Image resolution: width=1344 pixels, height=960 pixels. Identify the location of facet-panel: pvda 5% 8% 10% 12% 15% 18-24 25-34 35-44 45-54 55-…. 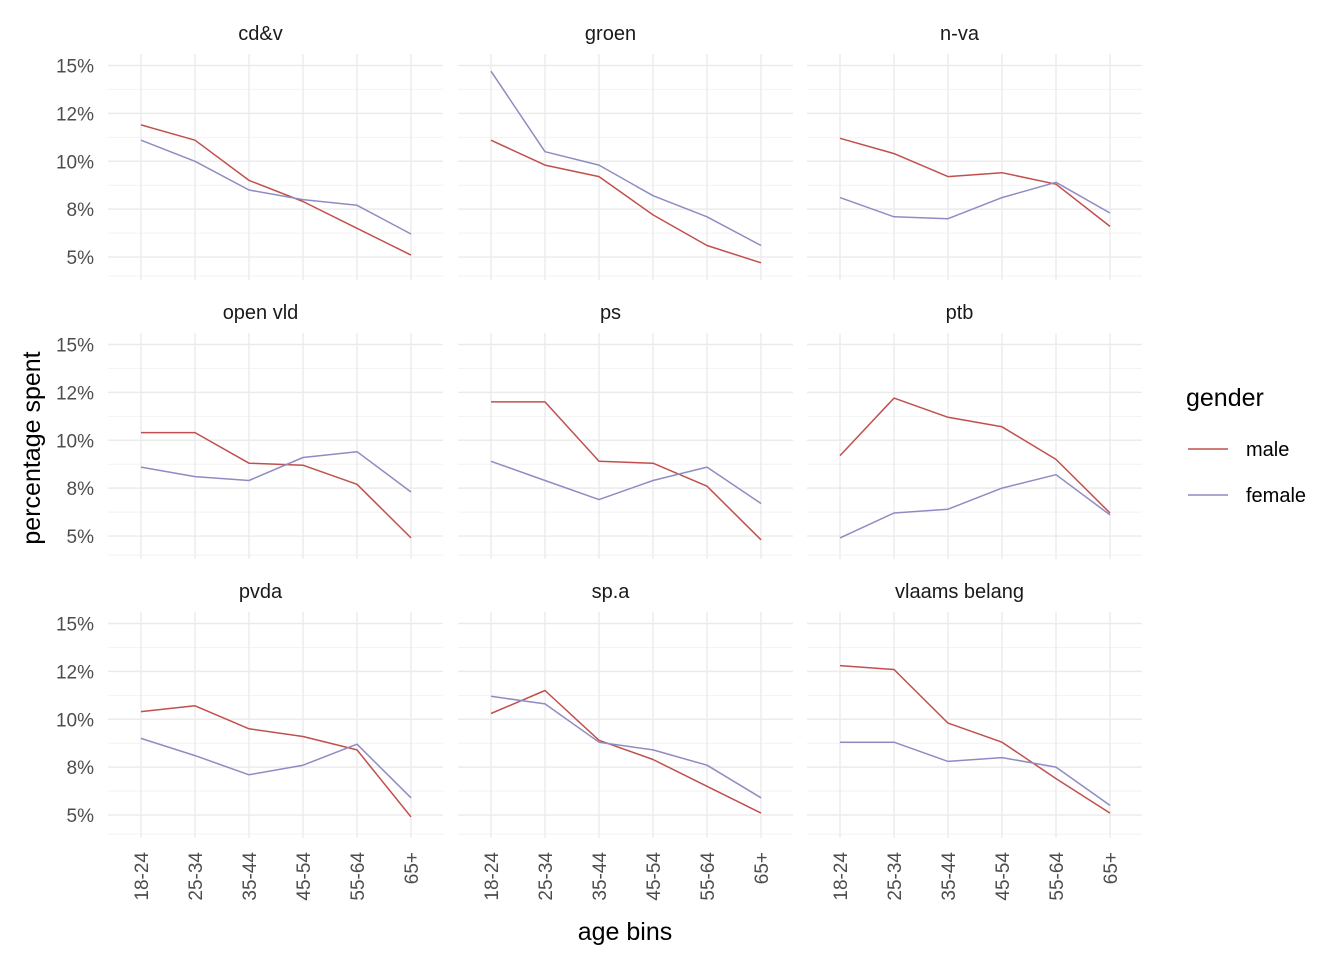
(249, 741).